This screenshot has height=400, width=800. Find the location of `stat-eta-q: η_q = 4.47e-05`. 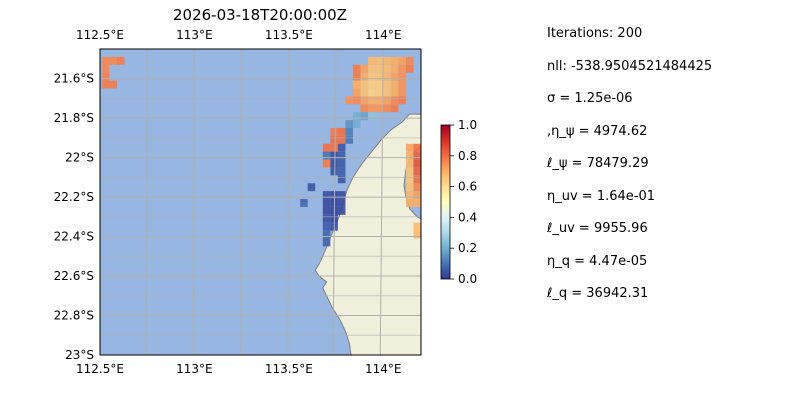

stat-eta-q: η_q = 4.47e-05 is located at coordinates (597, 261).